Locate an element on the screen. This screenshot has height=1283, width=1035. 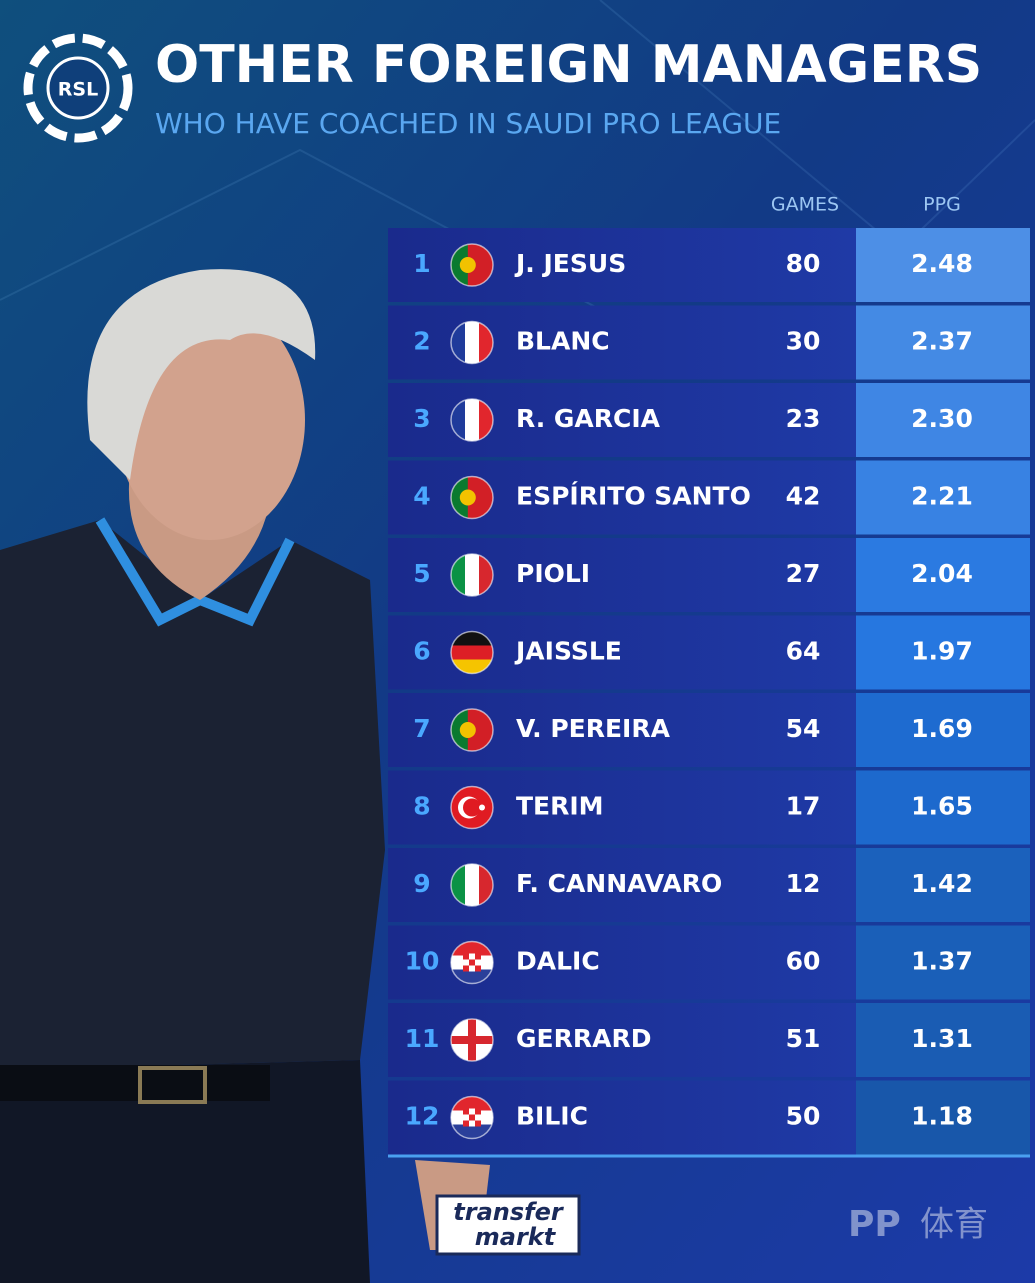
games: 17 is located at coordinates (803, 806).